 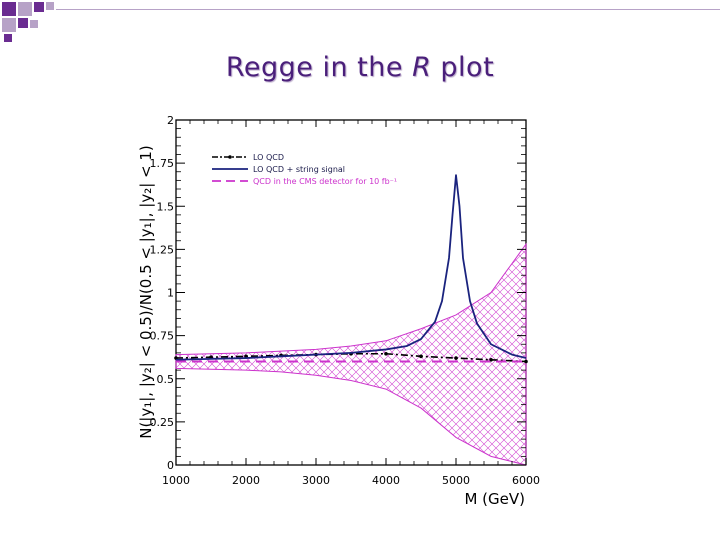 I want to click on corner-decoration, so click(x=360, y=22).